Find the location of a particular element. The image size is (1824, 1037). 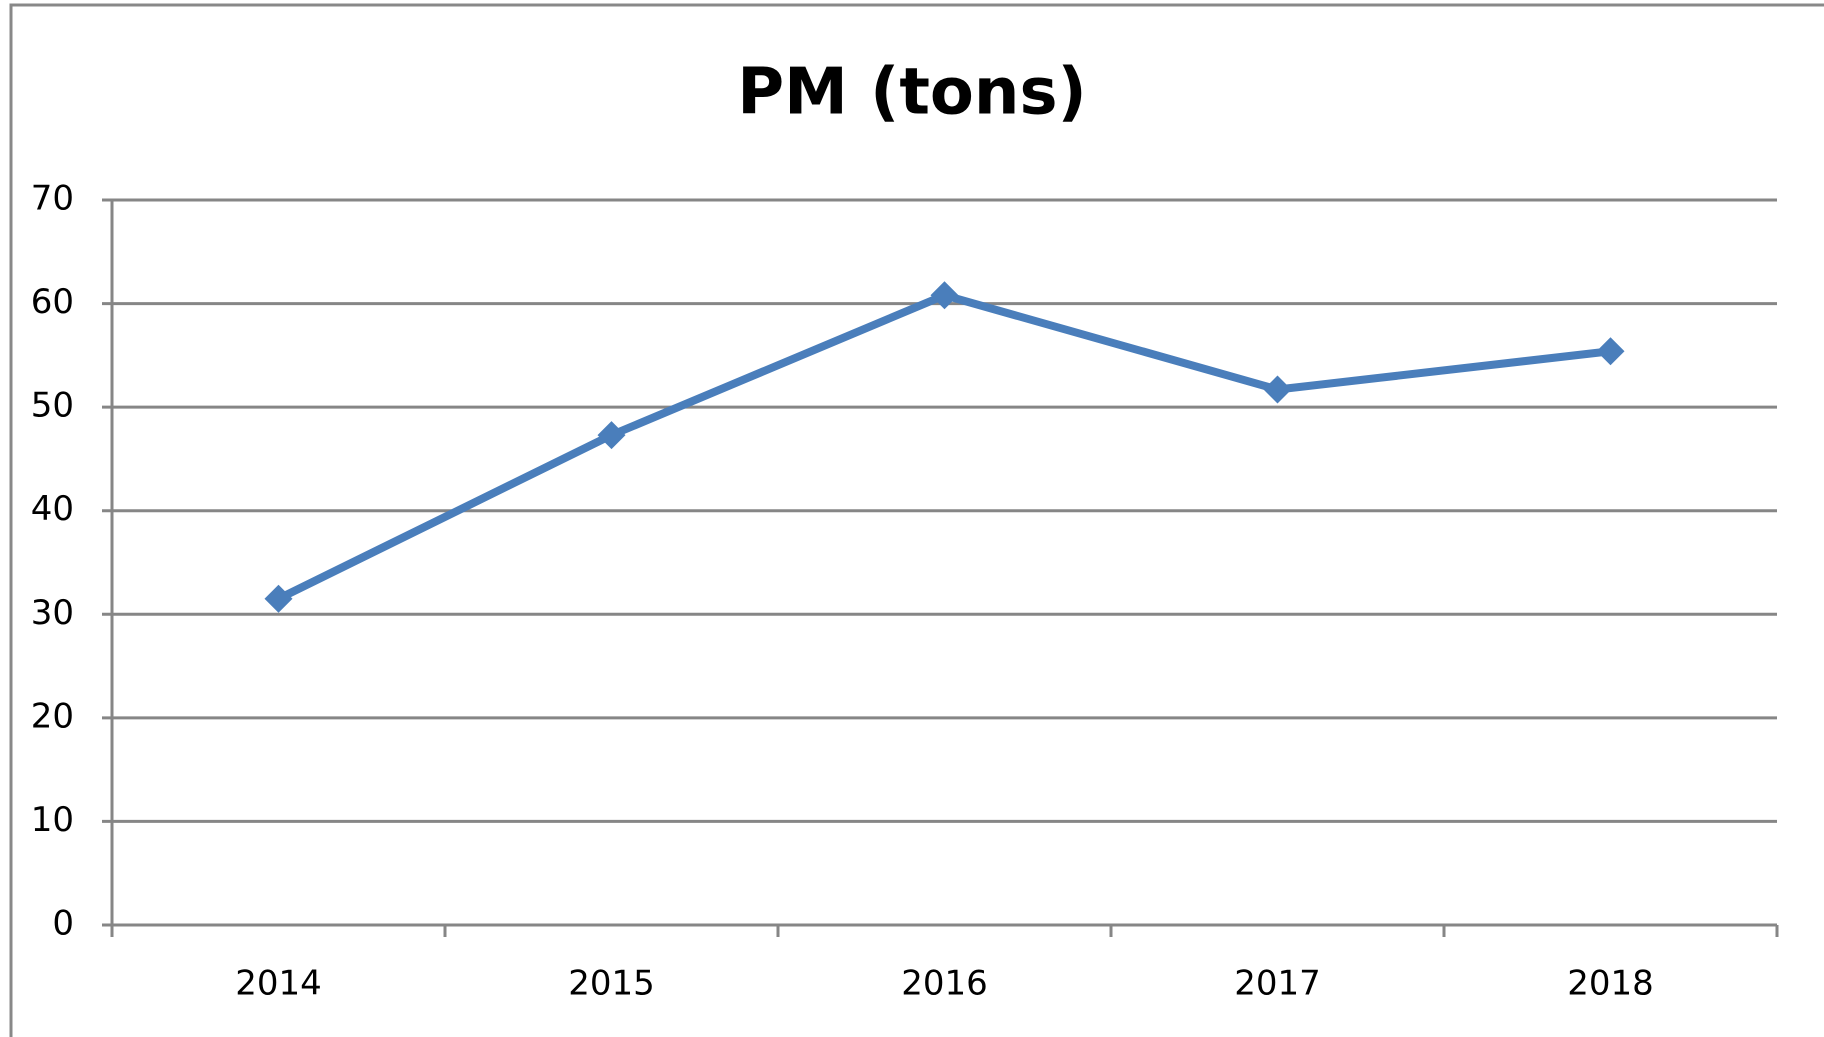

y-tick-label: 60 is located at coordinates (52, 302).